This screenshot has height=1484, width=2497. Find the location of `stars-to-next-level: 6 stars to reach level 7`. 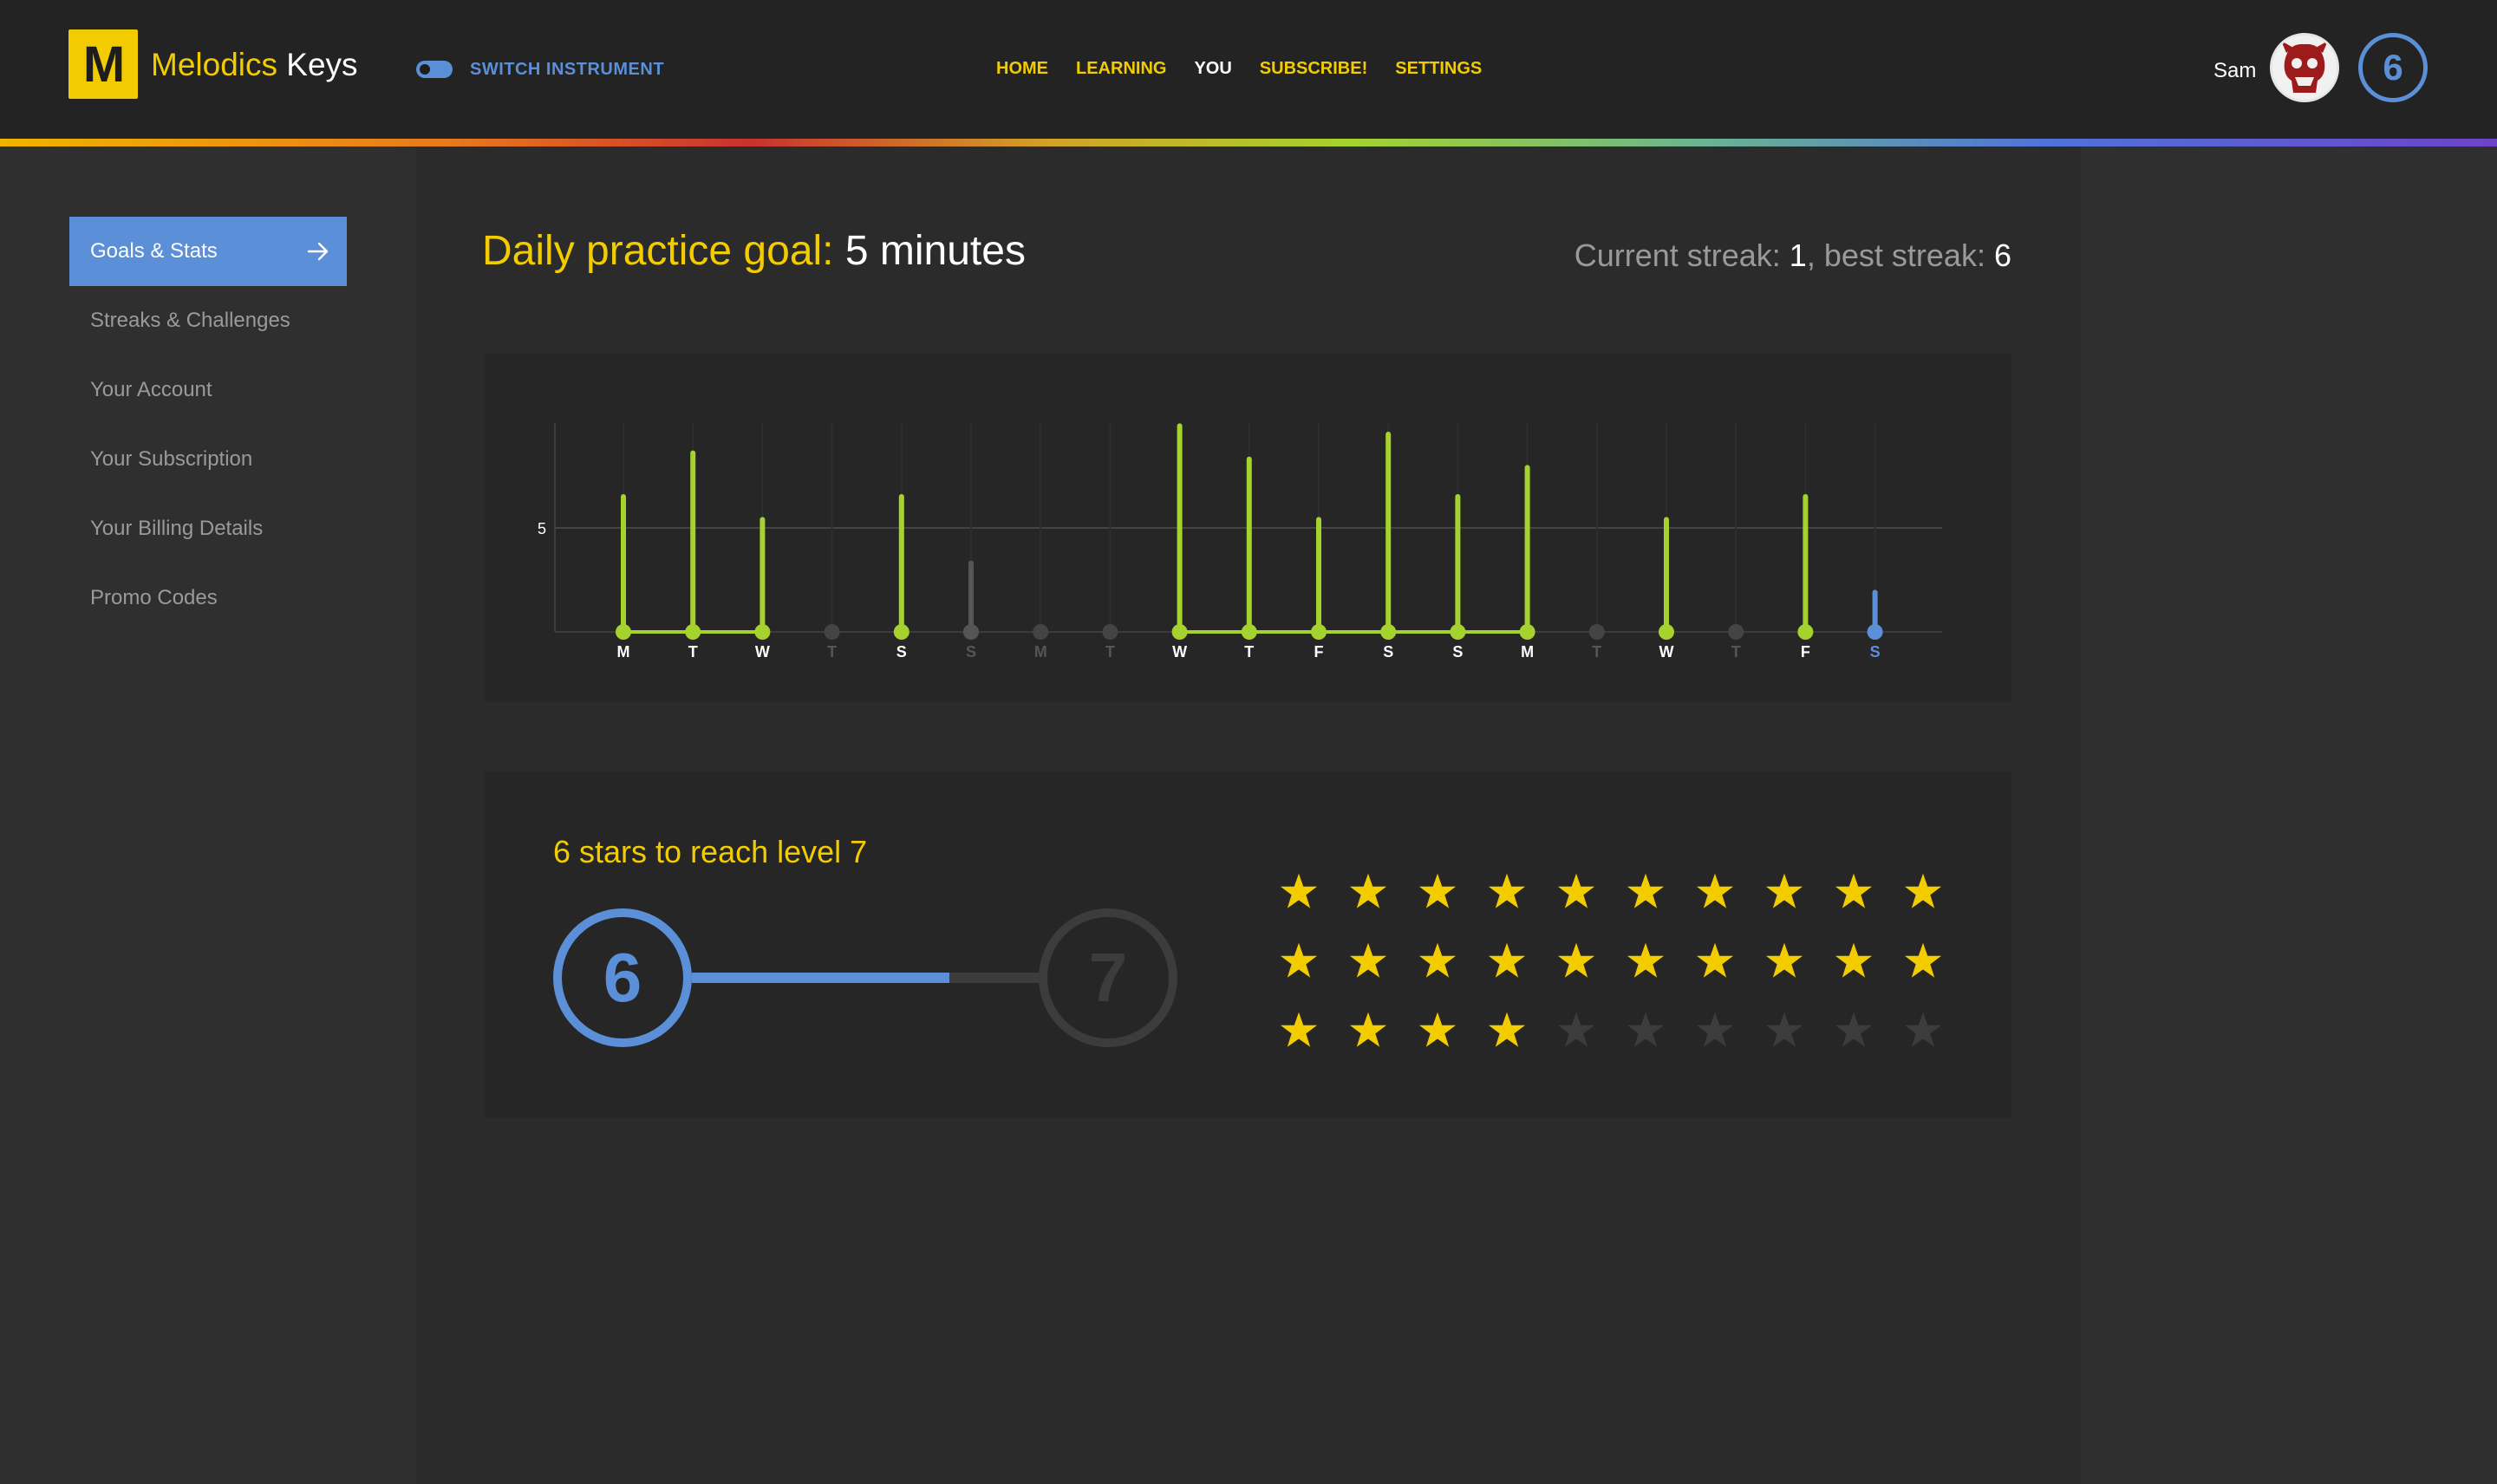

stars-to-next-level: 6 stars to reach level 7 is located at coordinates (710, 851).